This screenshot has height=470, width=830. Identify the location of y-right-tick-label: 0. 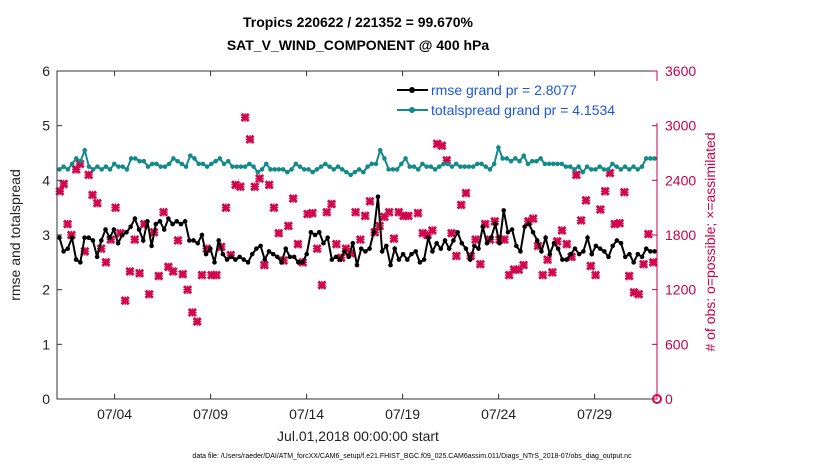
(669, 399).